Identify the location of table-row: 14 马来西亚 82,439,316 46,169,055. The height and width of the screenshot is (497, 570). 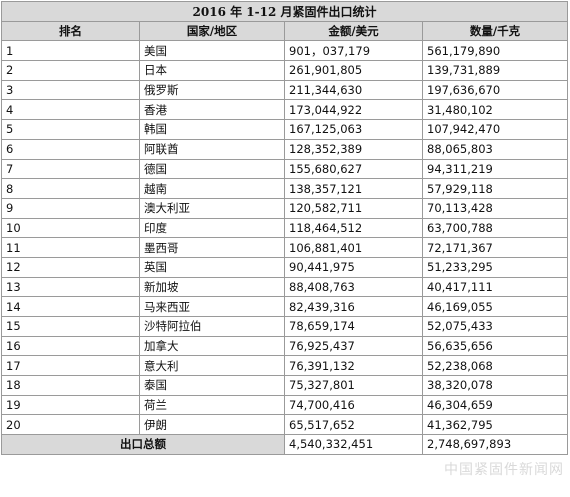
(285, 306).